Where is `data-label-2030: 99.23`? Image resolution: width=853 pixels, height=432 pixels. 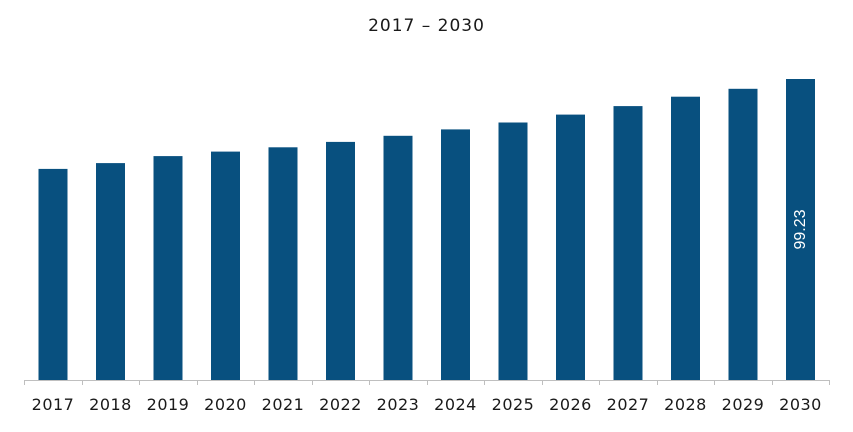
data-label-2030: 99.23 is located at coordinates (800, 229).